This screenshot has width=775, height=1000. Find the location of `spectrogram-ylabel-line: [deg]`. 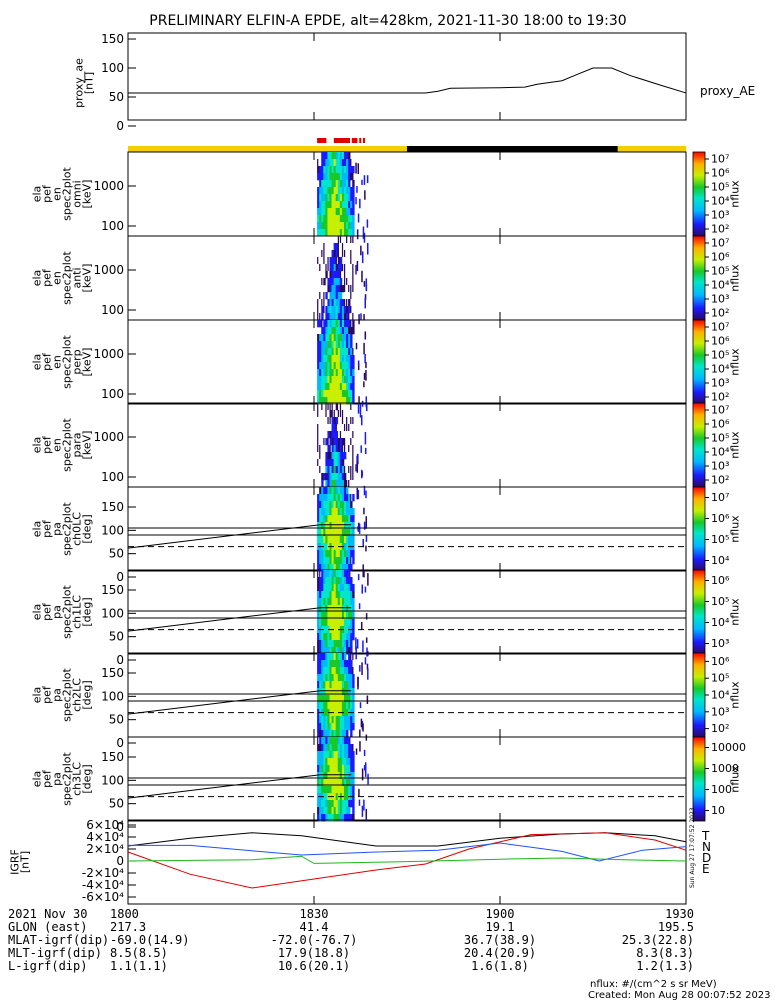

spectrogram-ylabel-line: [deg] is located at coordinates (87, 611).